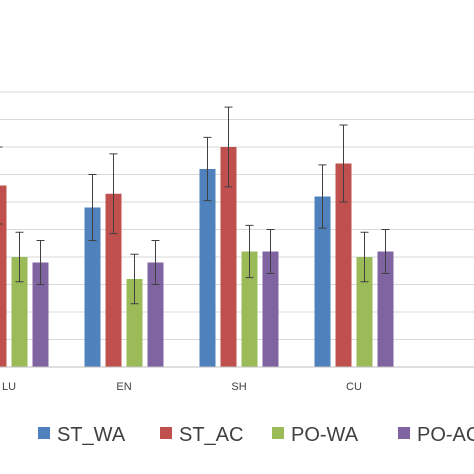  What do you see at coordinates (385, 309) in the screenshot?
I see `bar-po-ac-cu` at bounding box center [385, 309].